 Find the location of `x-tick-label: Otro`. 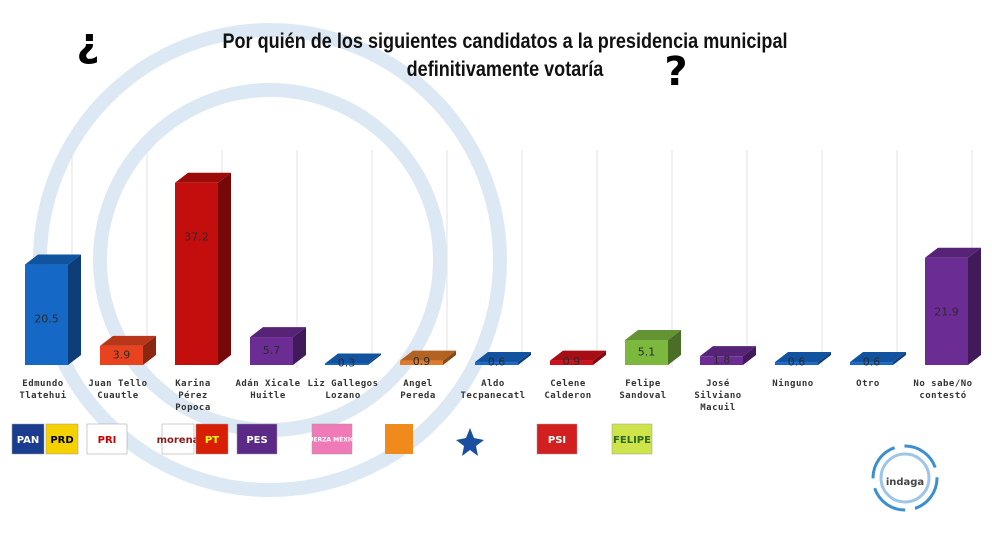

x-tick-label: Otro is located at coordinates (868, 384).